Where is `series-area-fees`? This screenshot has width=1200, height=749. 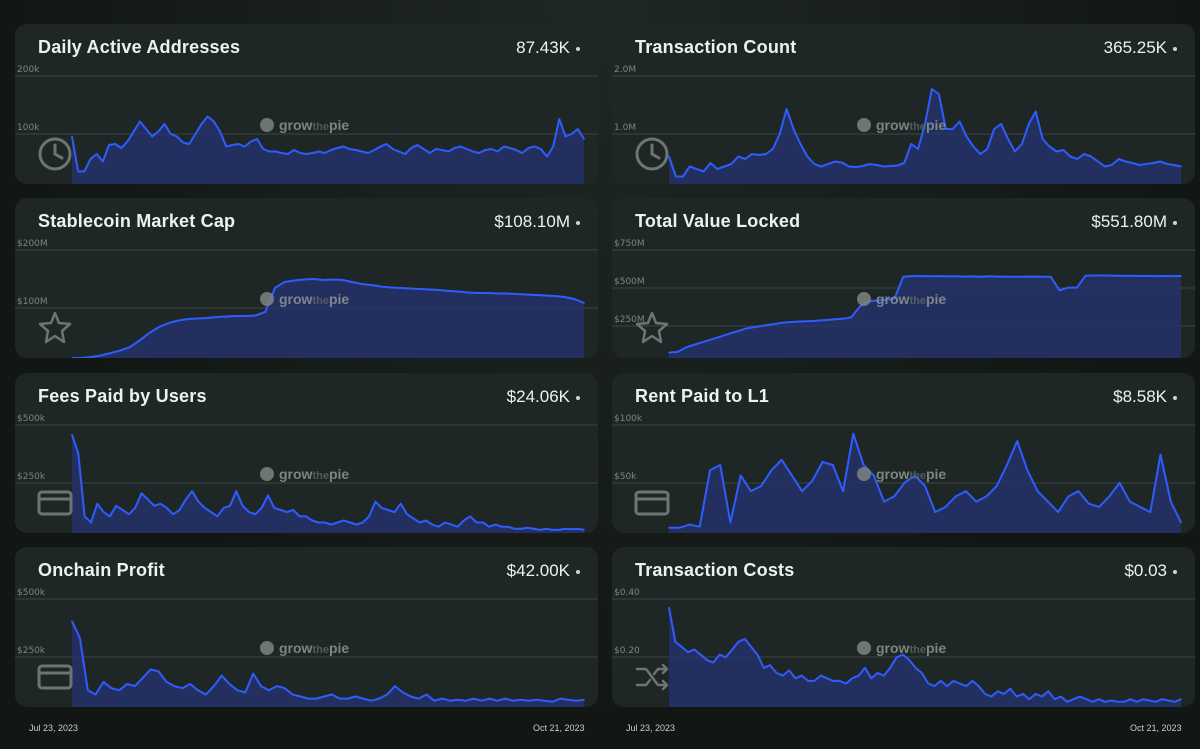
series-area-fees is located at coordinates (328, 483).